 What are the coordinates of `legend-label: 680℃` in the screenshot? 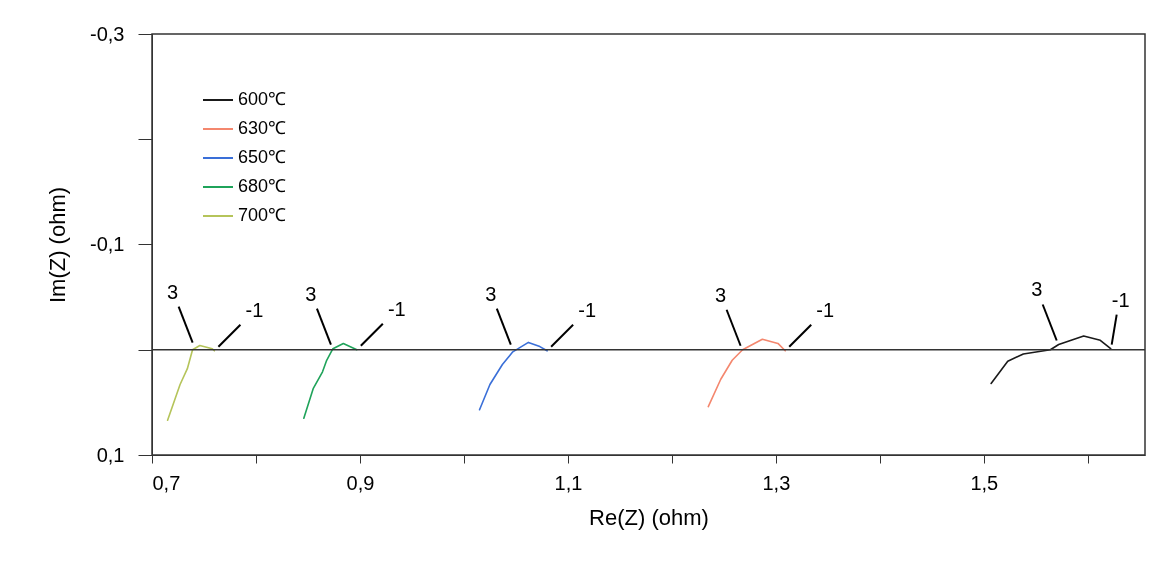 It's located at (262, 186).